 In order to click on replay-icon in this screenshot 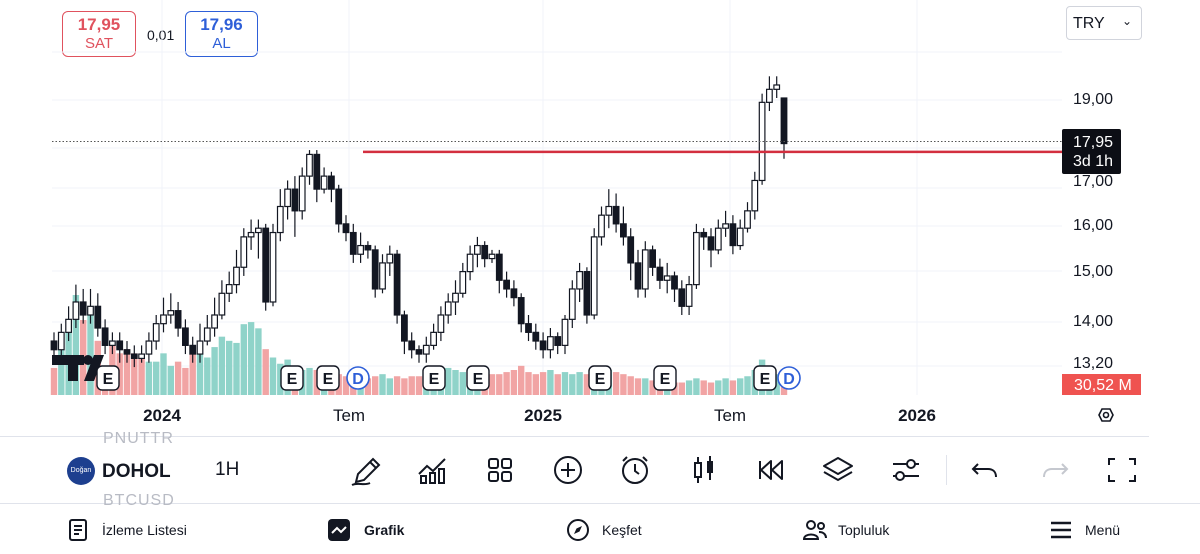, I will do `click(771, 470)`.